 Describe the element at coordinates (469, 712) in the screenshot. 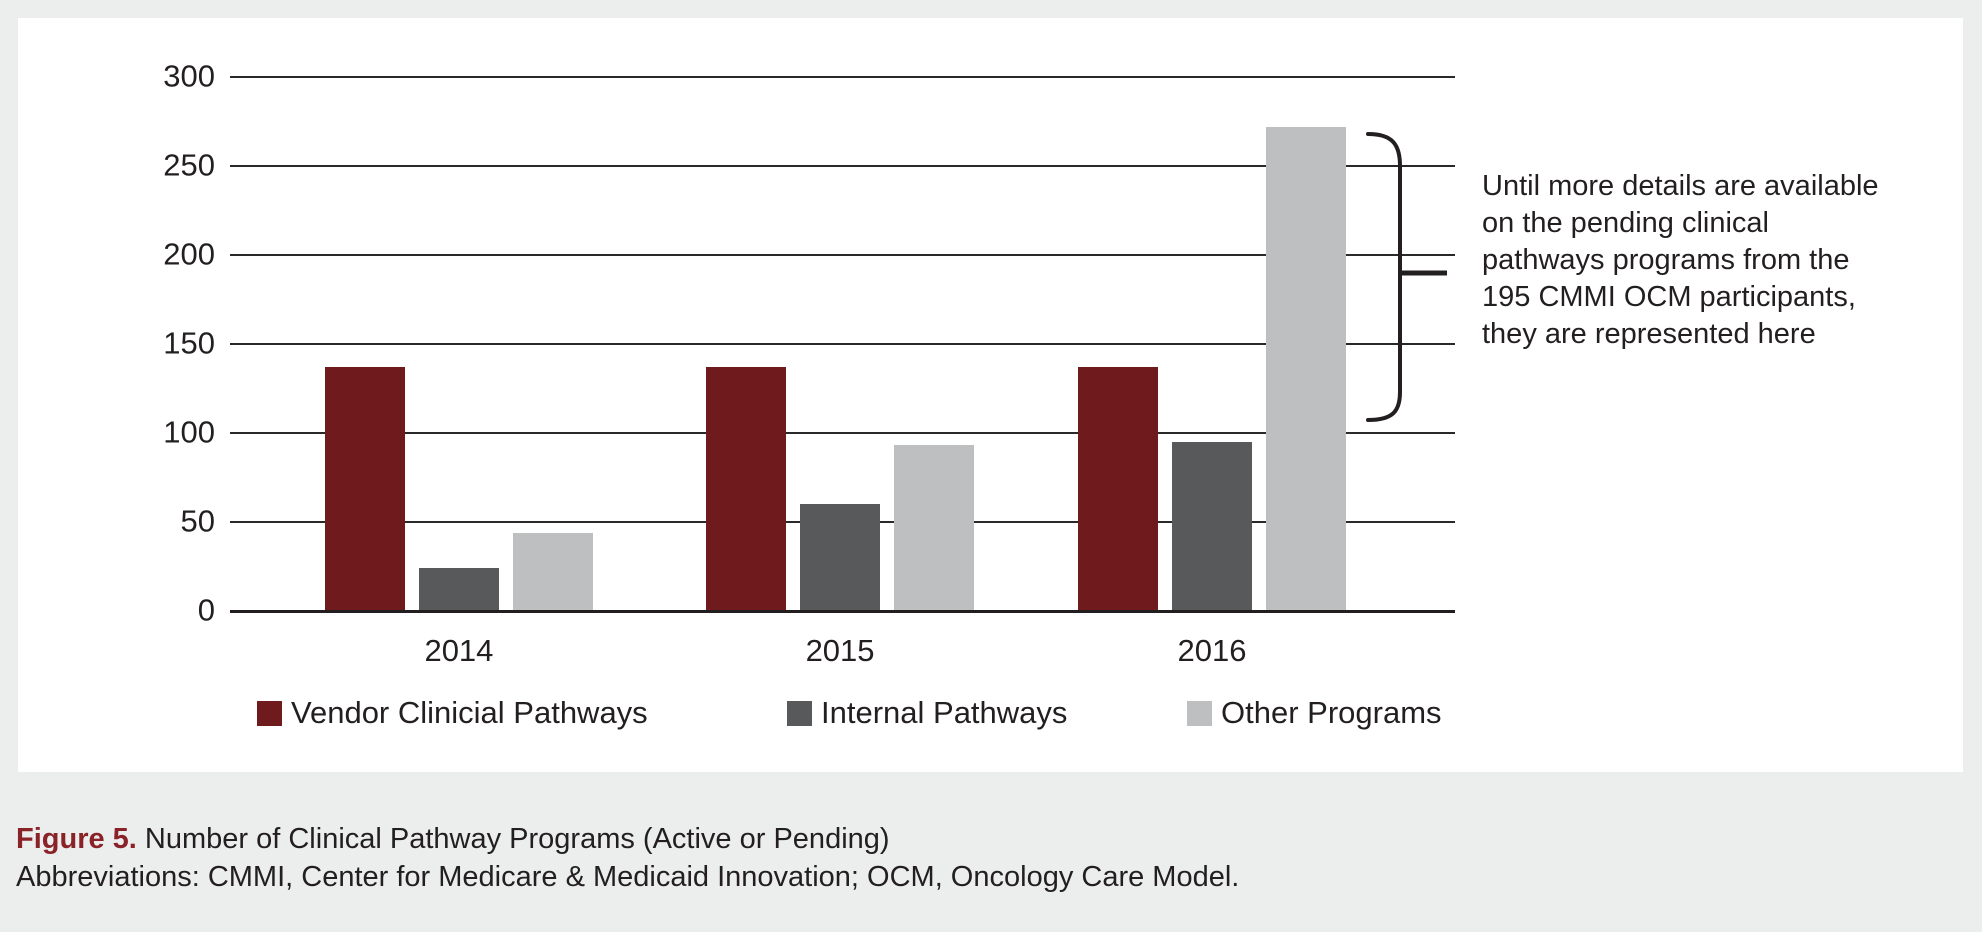

I see `legend-label-vendor: Vendor Clinicial Pathways` at that location.